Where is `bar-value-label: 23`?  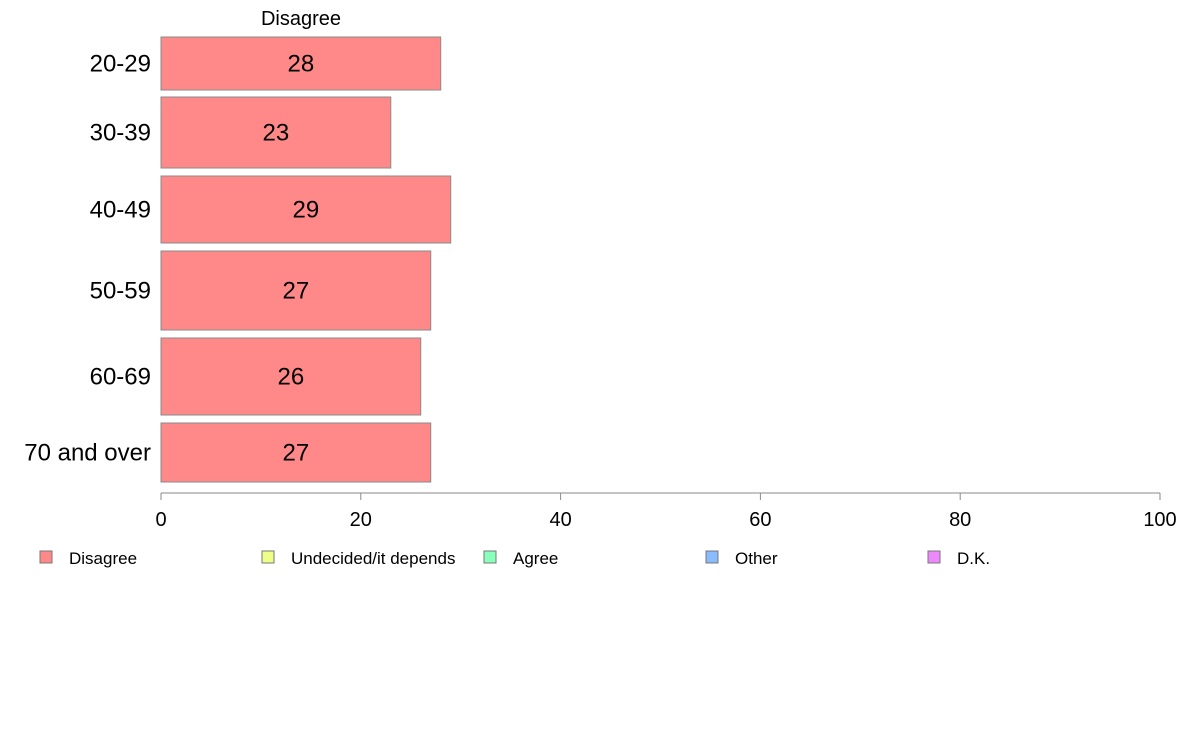
bar-value-label: 23 is located at coordinates (276, 133).